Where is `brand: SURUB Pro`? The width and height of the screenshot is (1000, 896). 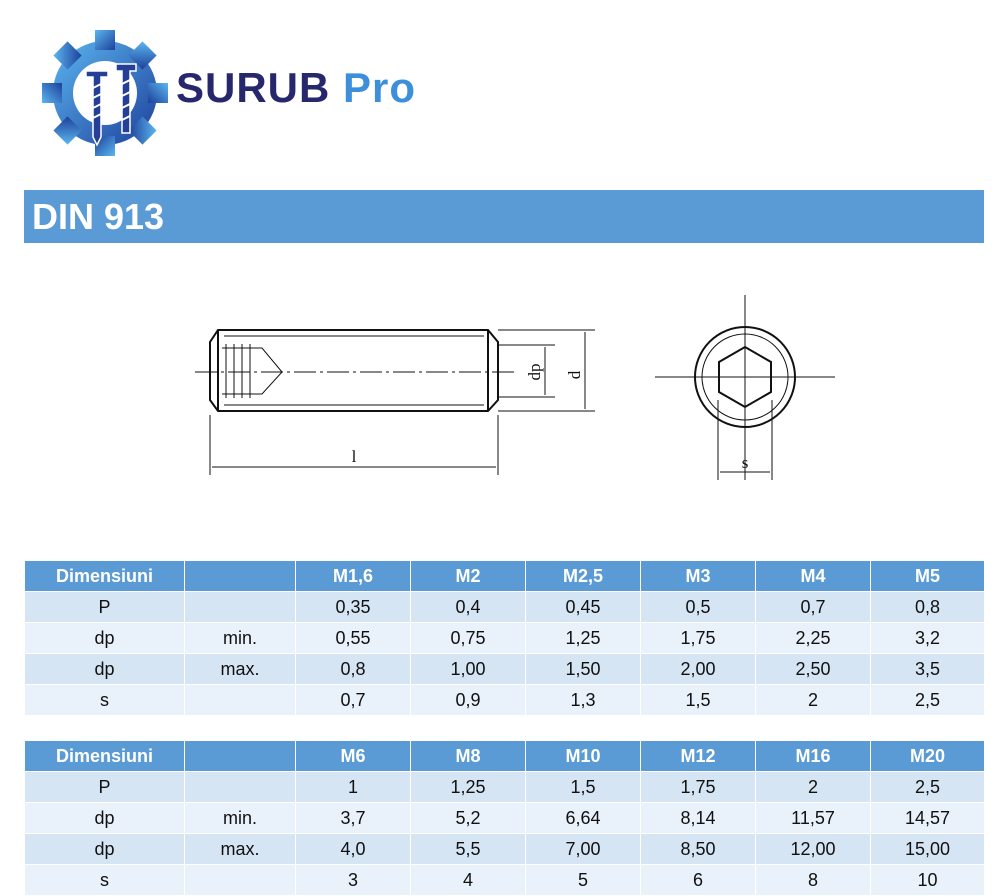
brand: SURUB Pro is located at coordinates (296, 88).